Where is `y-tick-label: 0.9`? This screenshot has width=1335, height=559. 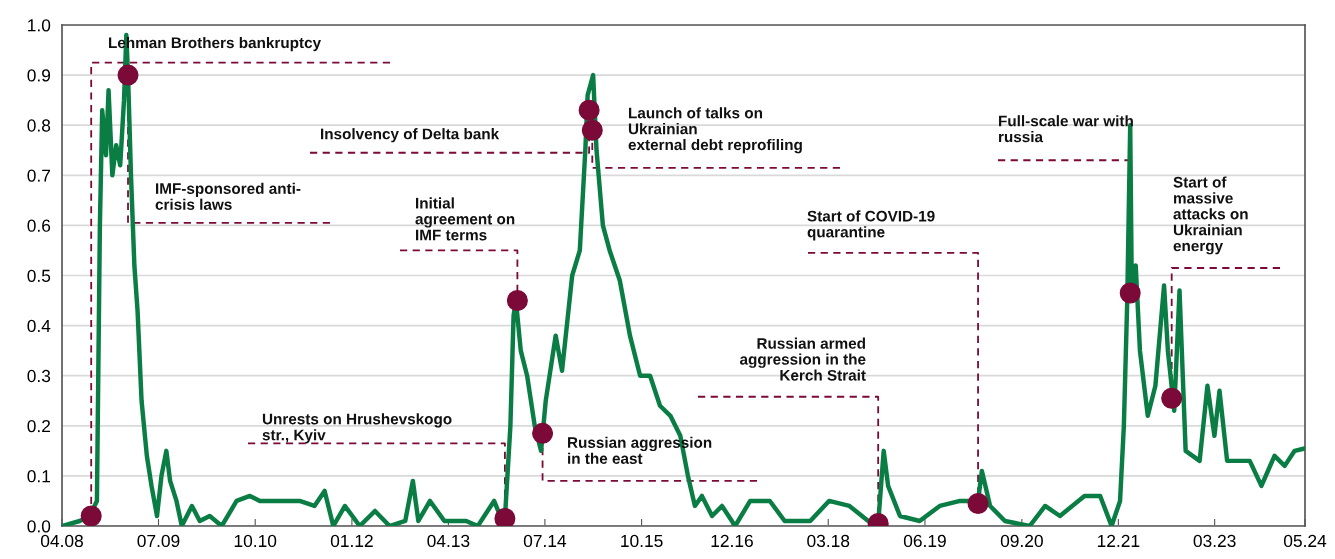
y-tick-label: 0.9 is located at coordinates (39, 75).